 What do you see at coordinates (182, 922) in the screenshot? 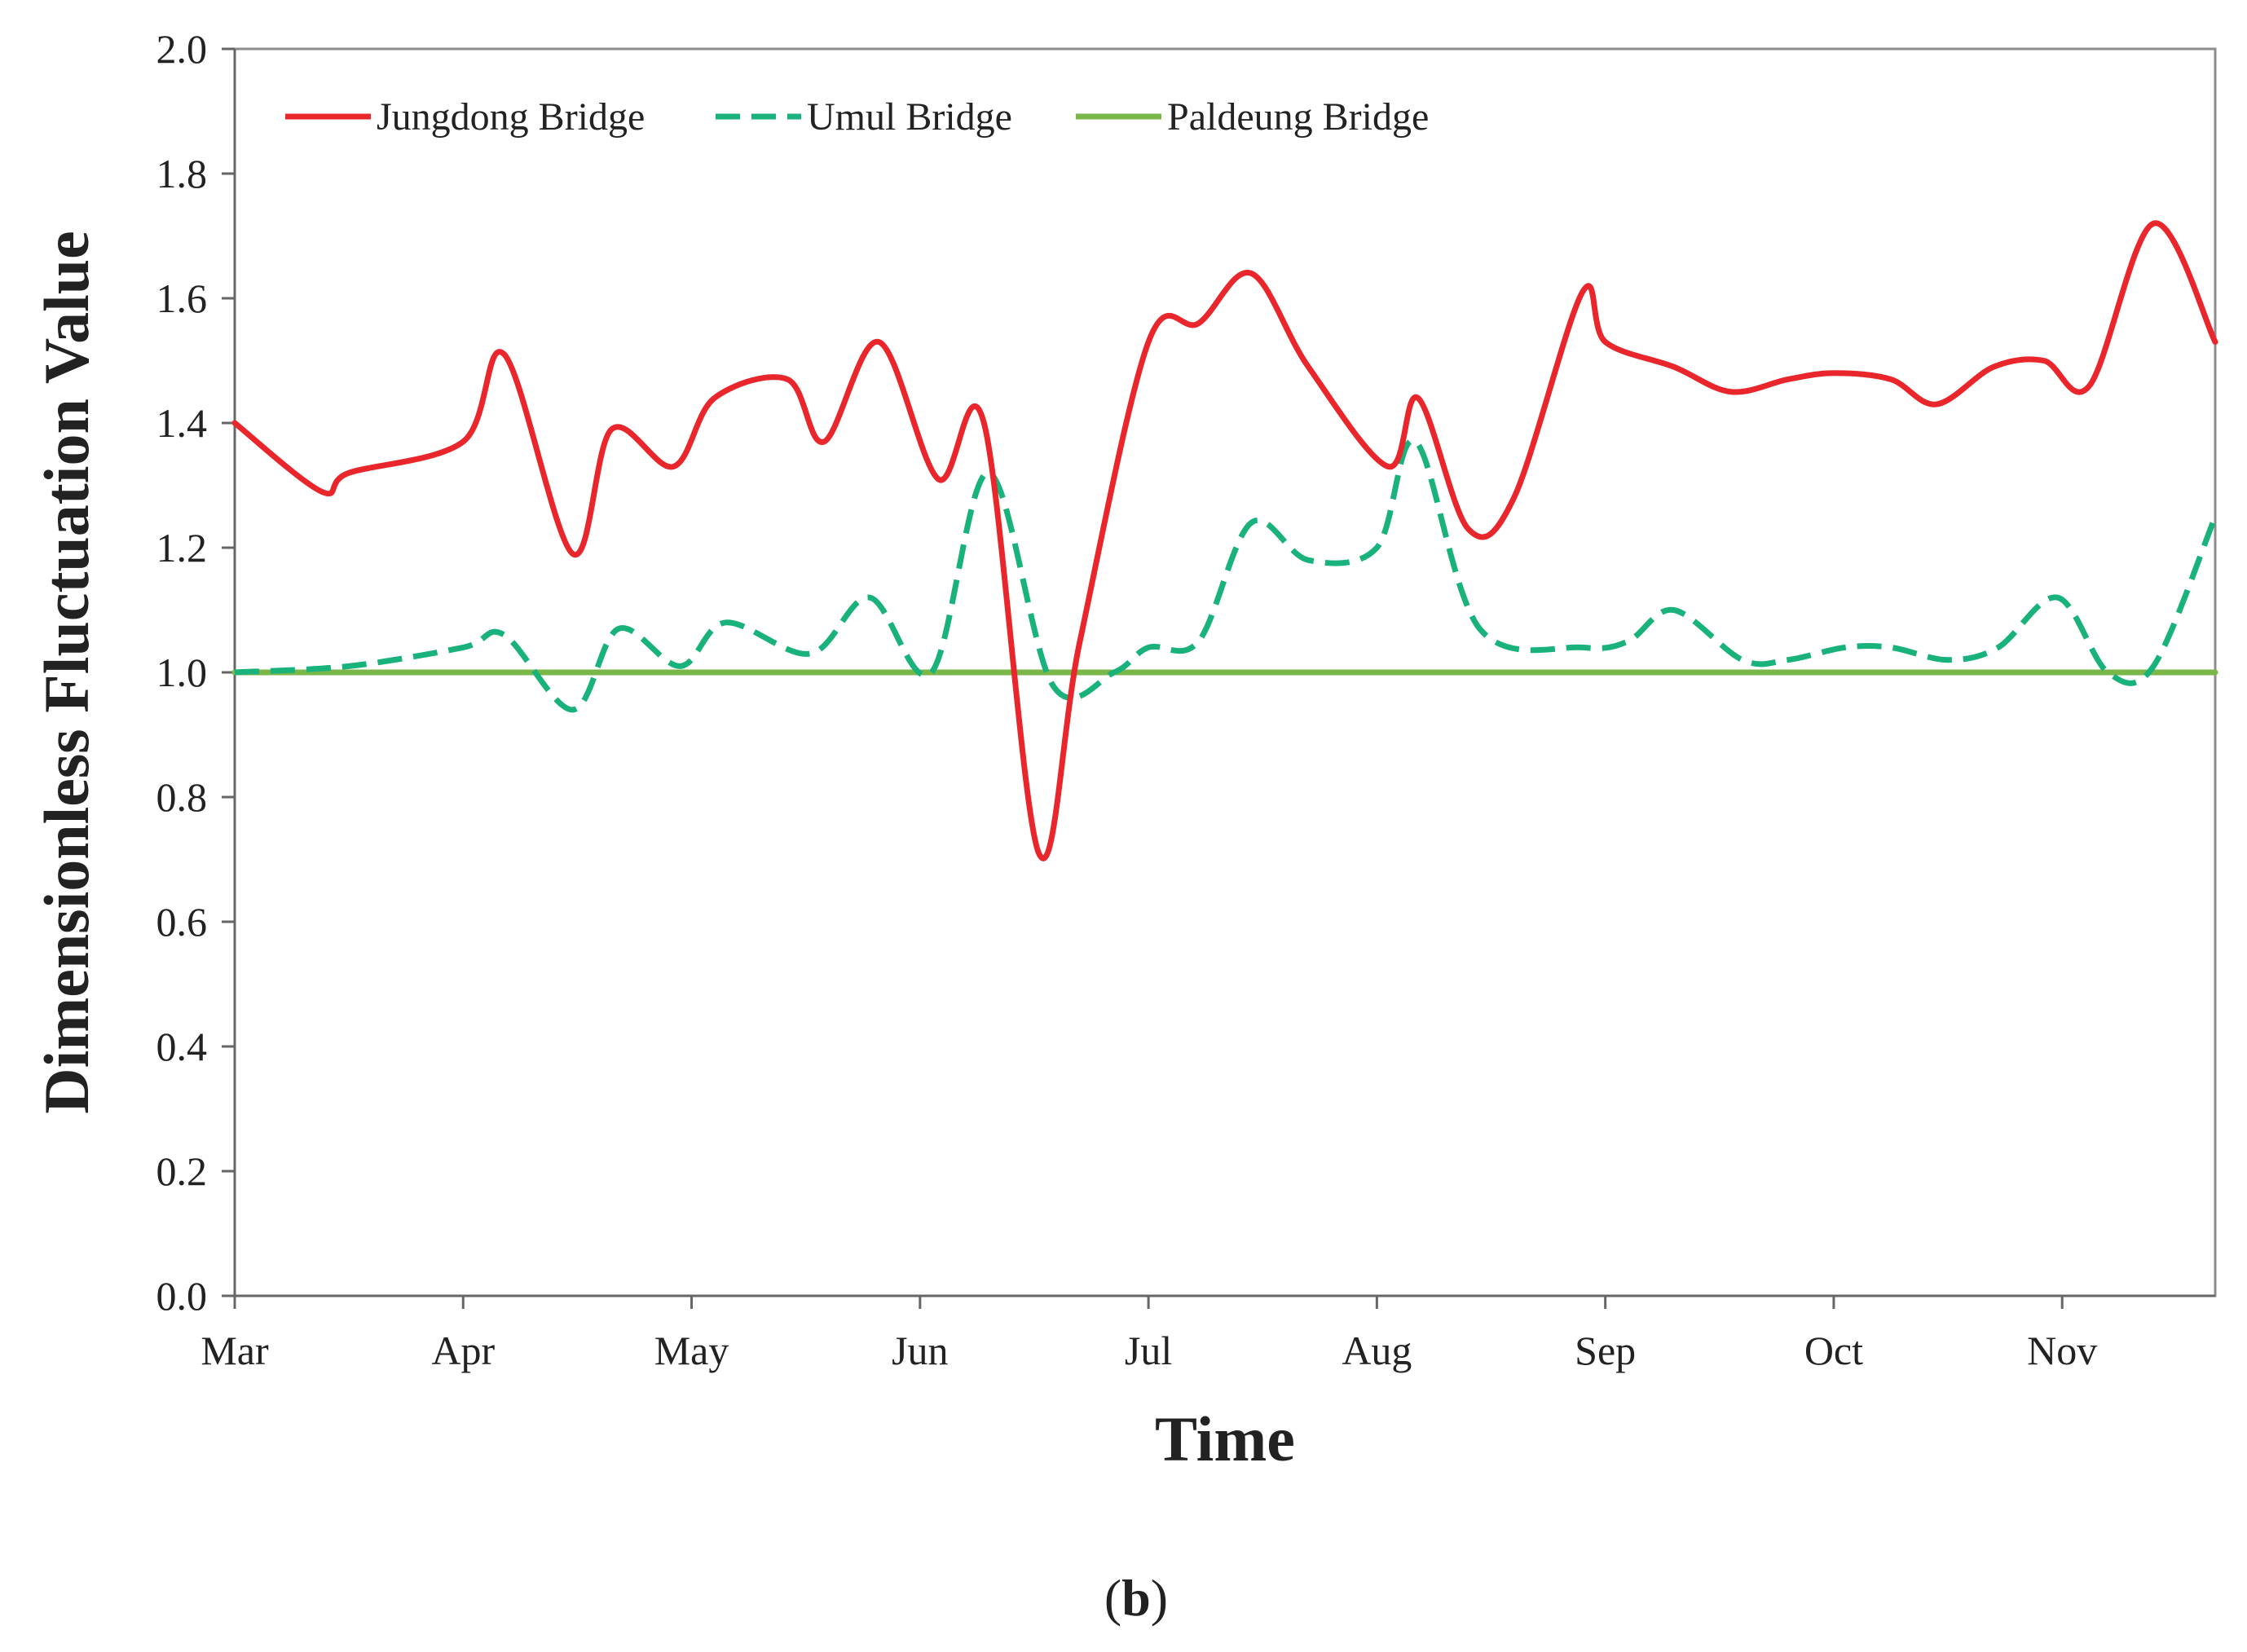
I see `y-tick-label: 0.6` at bounding box center [182, 922].